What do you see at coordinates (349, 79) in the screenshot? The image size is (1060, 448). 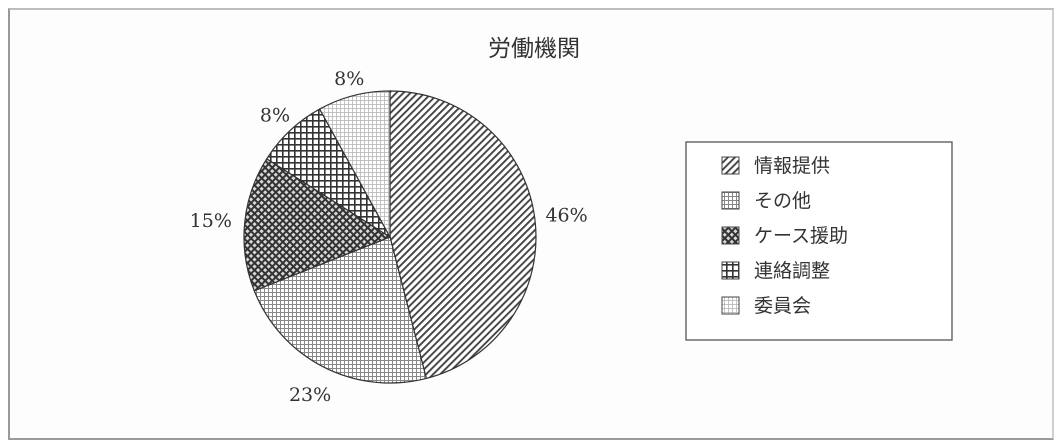 I see `pie-label-5: 8%` at bounding box center [349, 79].